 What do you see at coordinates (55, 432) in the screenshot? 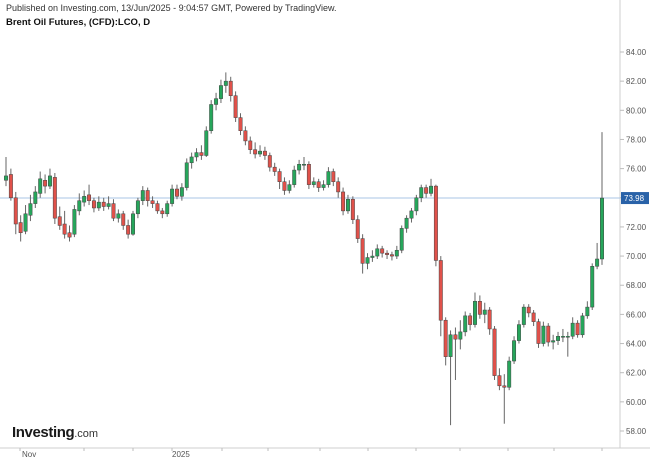
I see `investing-logo: Investing.com` at bounding box center [55, 432].